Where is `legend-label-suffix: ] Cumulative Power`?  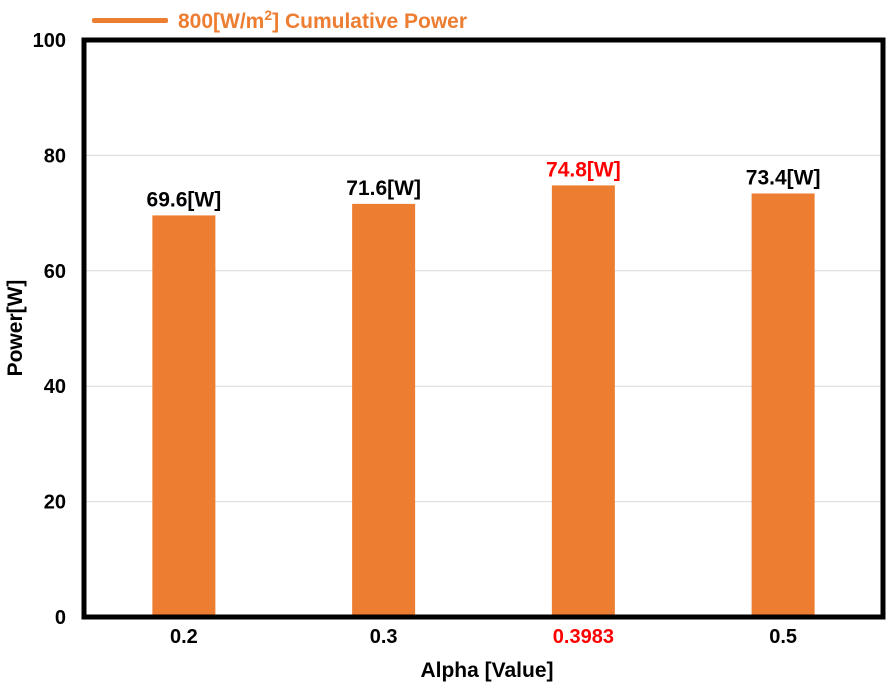 legend-label-suffix: ] Cumulative Power is located at coordinates (370, 21).